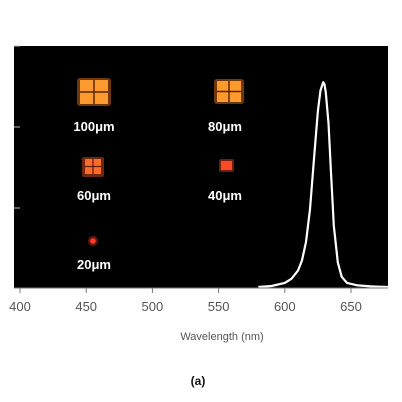 The image size is (402, 402). Describe the element at coordinates (94, 264) in the screenshot. I see `inset-label-20um: 20μm` at that location.